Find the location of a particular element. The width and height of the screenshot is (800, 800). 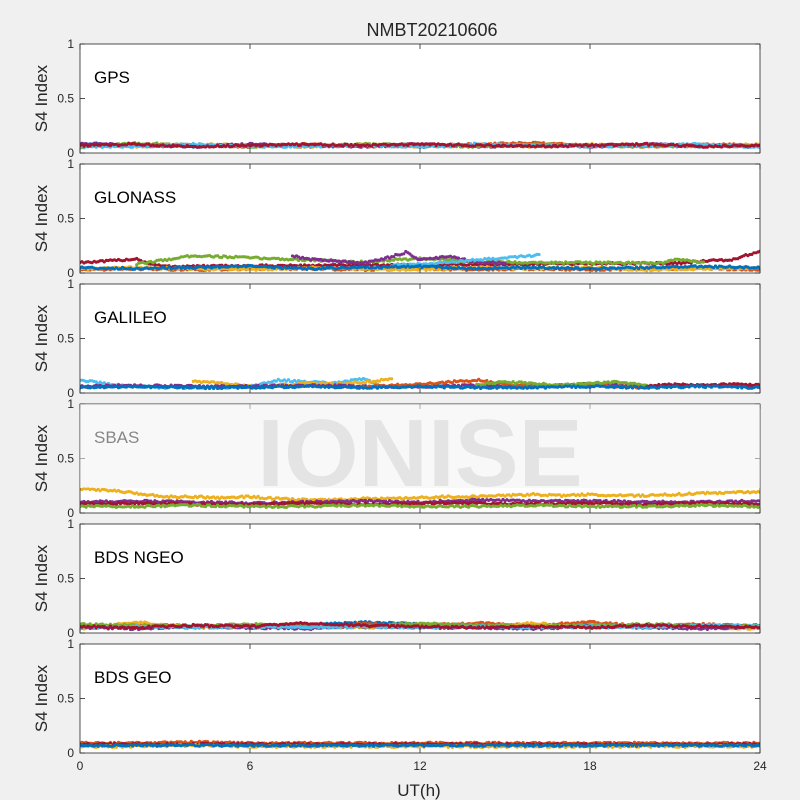

panel-label: GPS is located at coordinates (112, 77).